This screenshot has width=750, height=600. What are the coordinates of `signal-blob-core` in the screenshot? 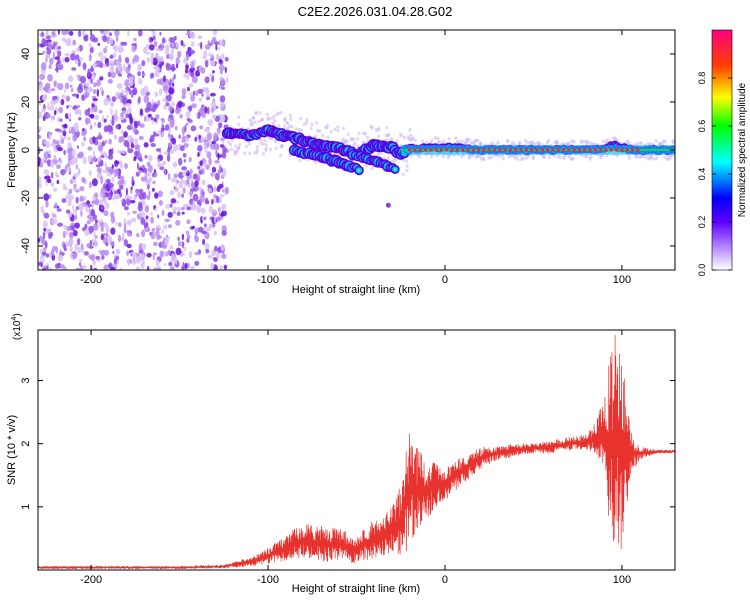 It's located at (395, 169).